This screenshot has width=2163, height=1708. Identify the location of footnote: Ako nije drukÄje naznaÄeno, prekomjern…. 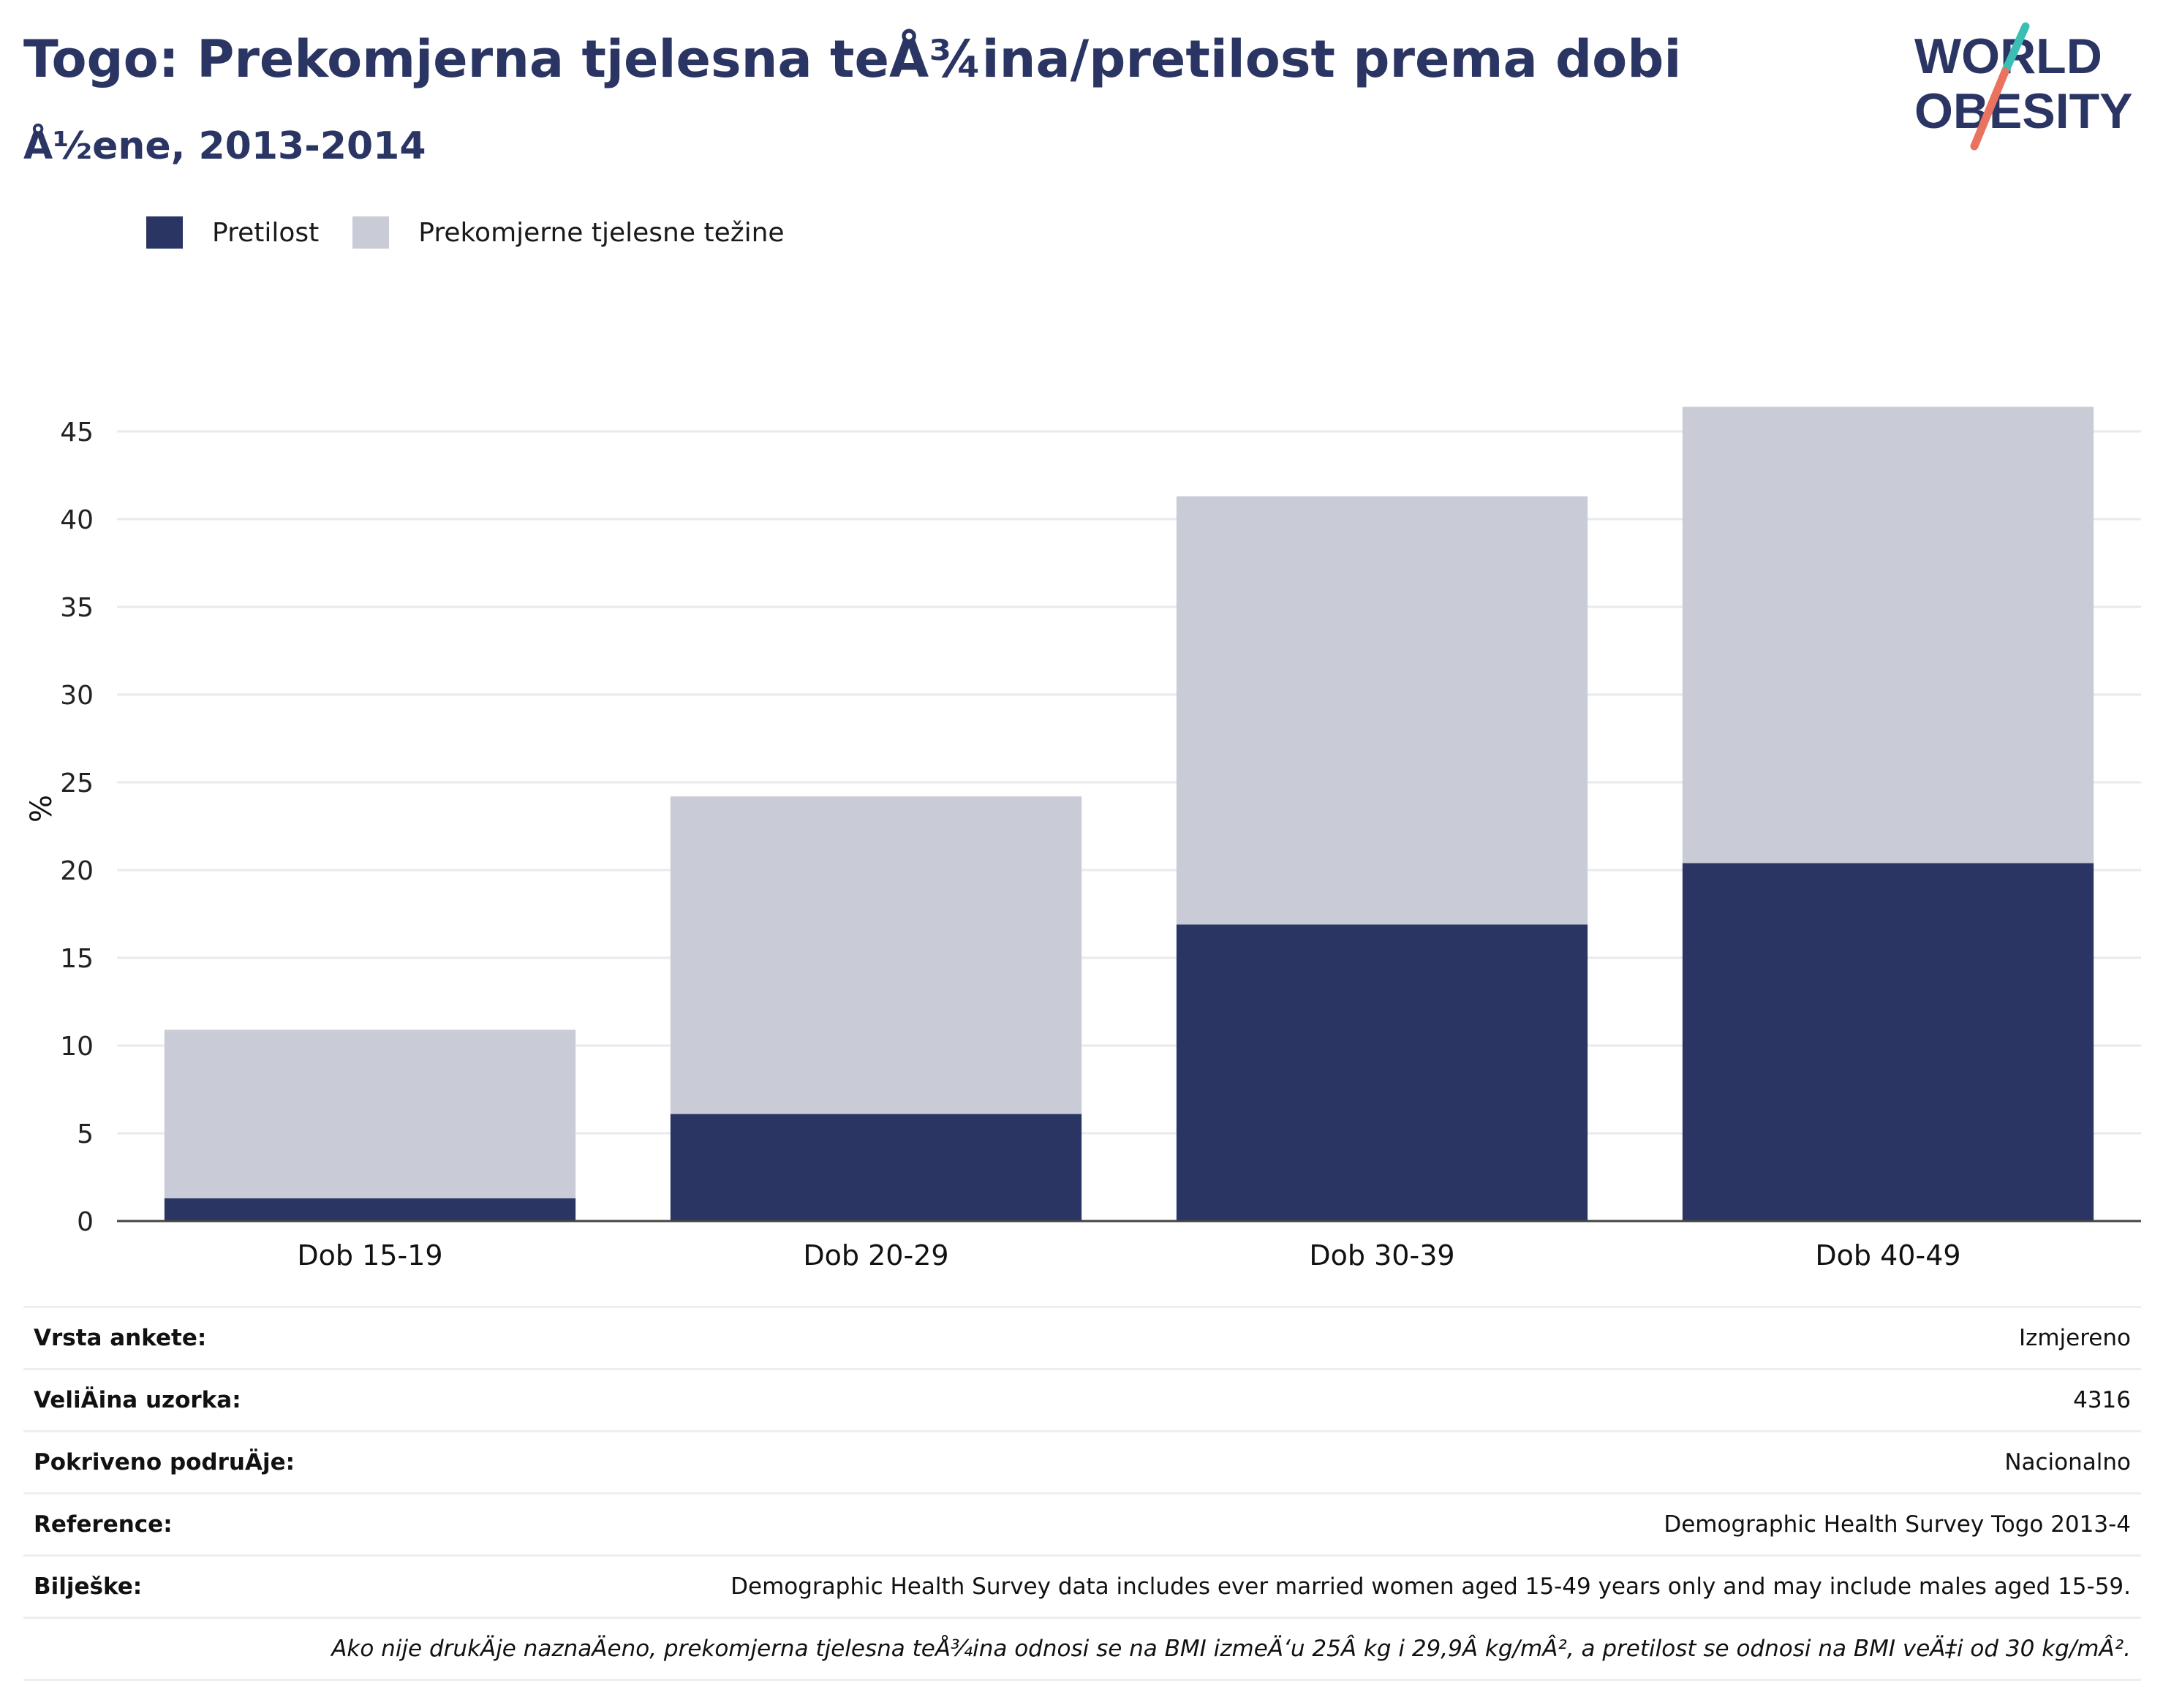
(1082, 1649).